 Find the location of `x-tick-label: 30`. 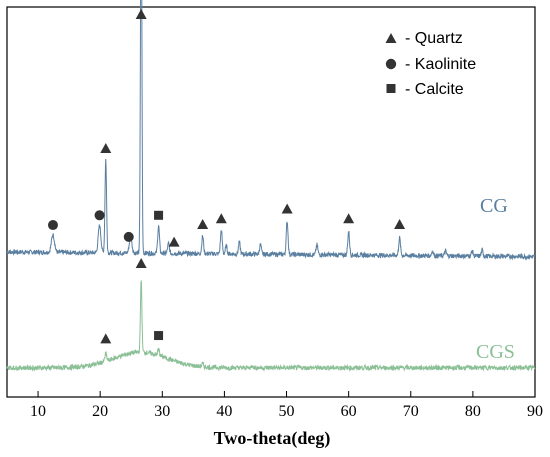

x-tick-label: 30 is located at coordinates (162, 411).